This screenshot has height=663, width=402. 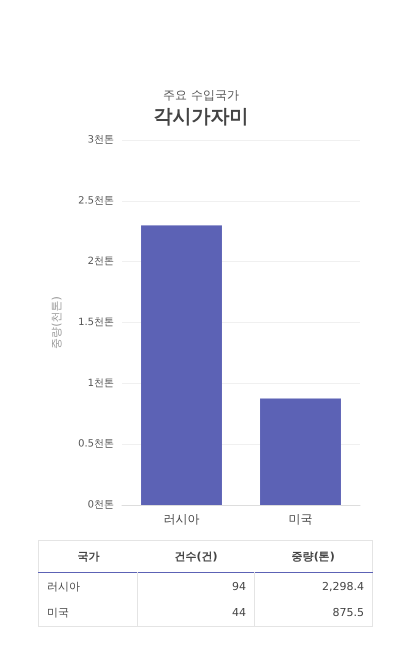 I want to click on y-tick-label: 1.5천톤, so click(x=96, y=322).